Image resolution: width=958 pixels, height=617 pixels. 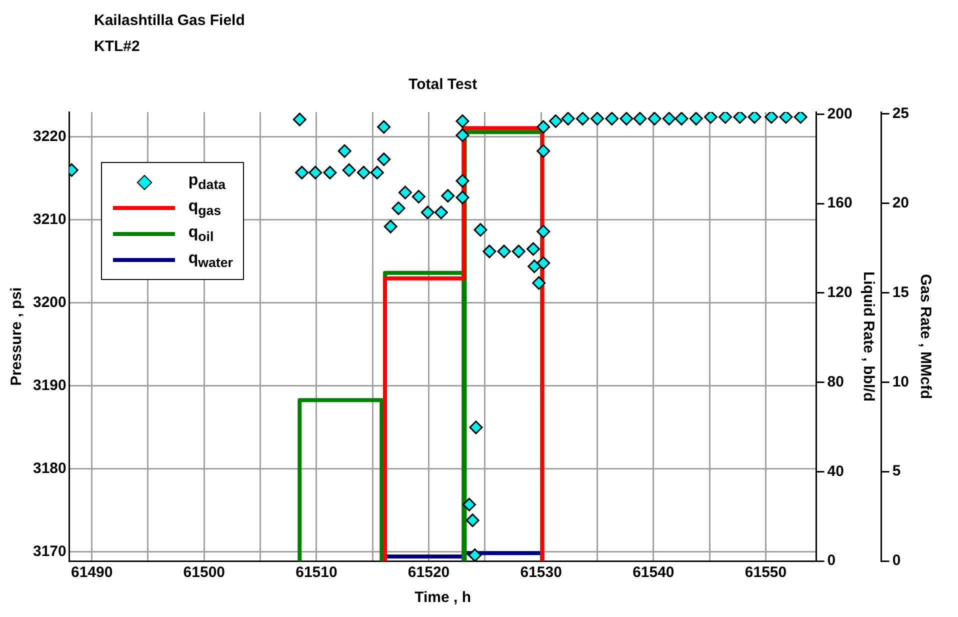 I want to click on legend-label: q$_{water}$, so click(x=210, y=260).